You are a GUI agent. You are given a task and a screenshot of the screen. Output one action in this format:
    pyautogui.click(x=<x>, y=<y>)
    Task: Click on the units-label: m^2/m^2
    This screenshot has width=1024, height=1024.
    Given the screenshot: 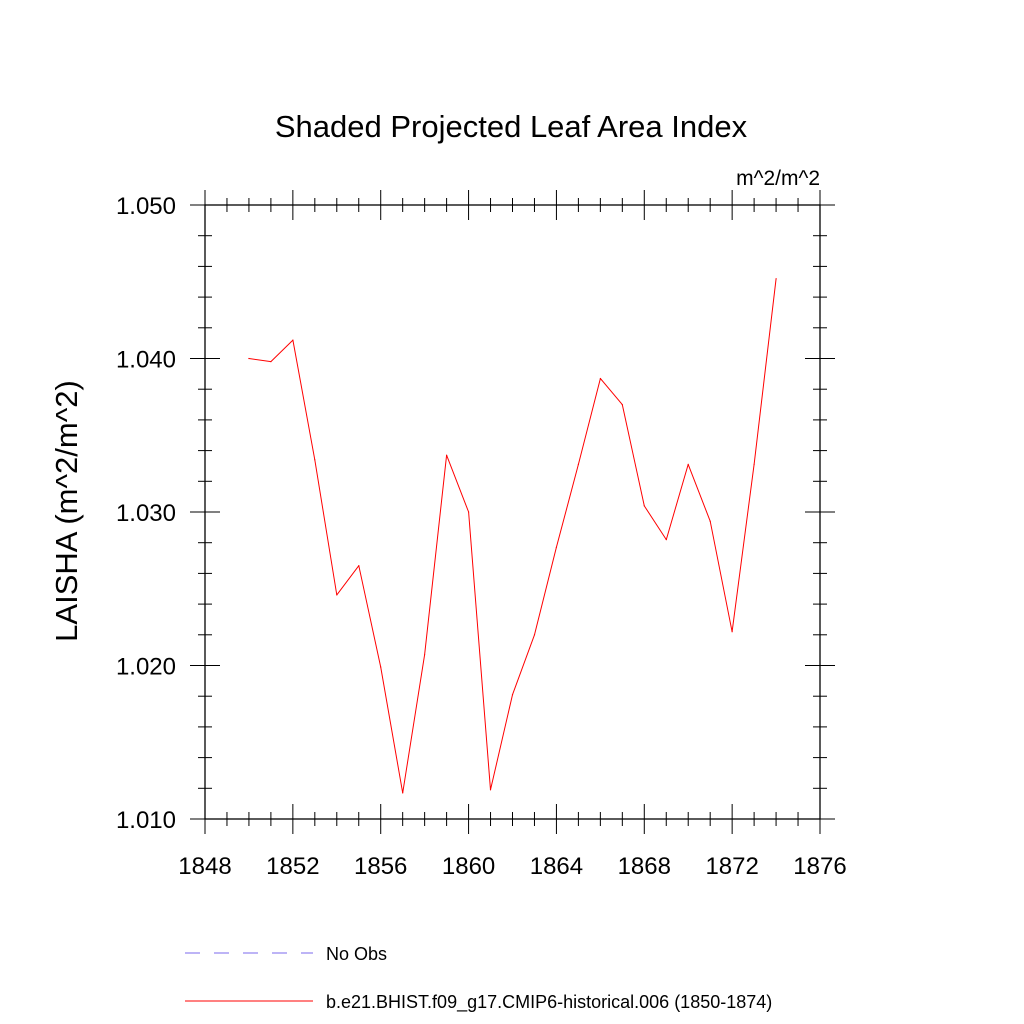 What is the action you would take?
    pyautogui.click(x=778, y=178)
    